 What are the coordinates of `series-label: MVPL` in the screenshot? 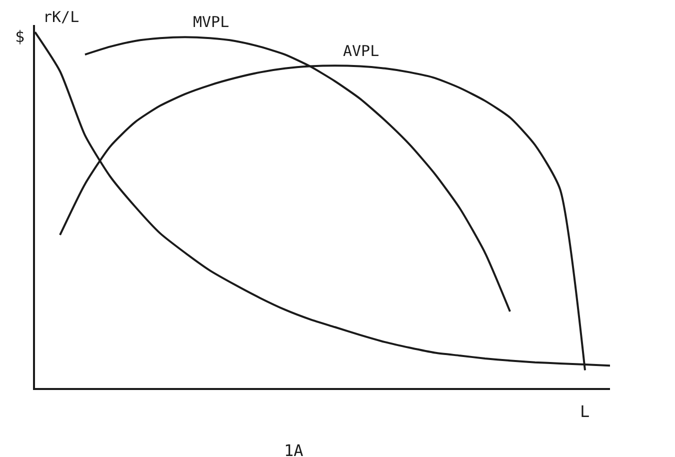 It's located at (211, 22).